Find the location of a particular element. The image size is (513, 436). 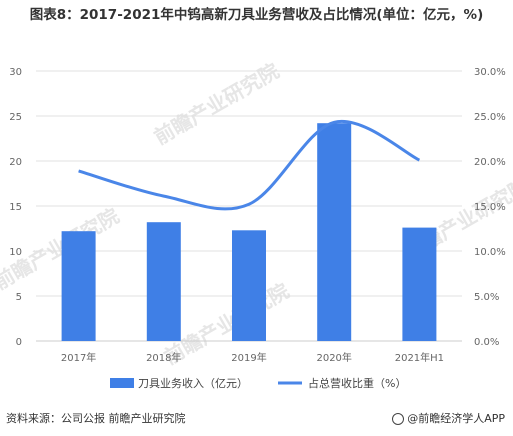

legend-bar-label: 刀具业务收入（亿元） is located at coordinates (193, 383).